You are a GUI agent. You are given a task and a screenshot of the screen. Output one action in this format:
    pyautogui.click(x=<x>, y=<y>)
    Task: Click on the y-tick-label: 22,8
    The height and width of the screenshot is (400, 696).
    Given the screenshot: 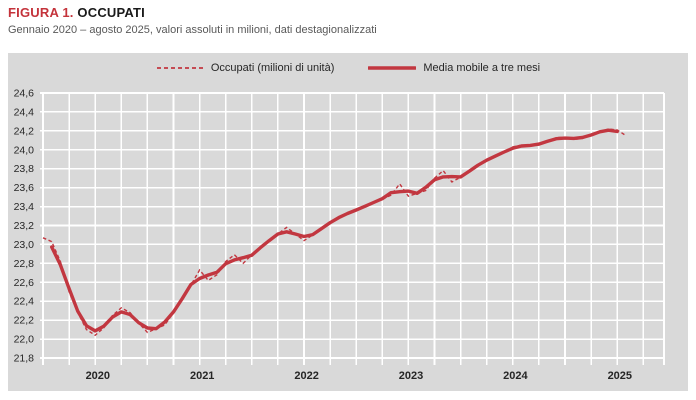 What is the action you would take?
    pyautogui.click(x=24, y=264)
    